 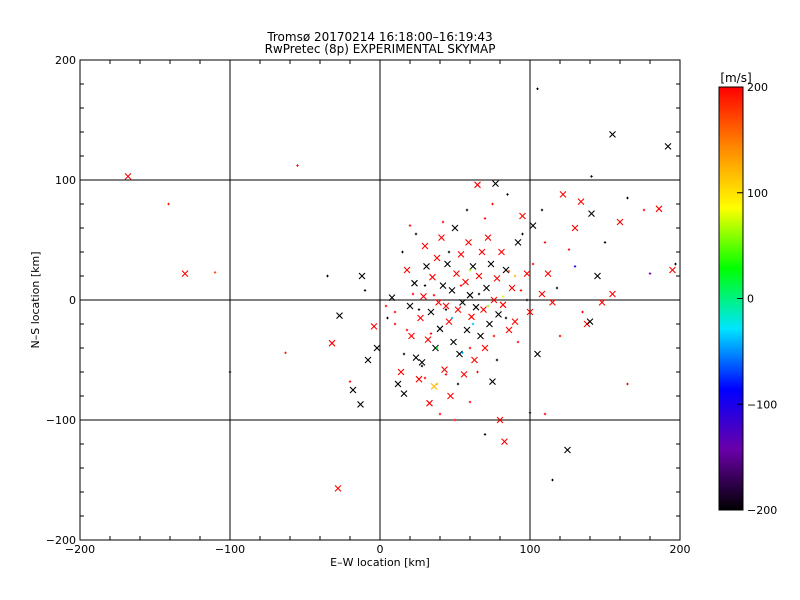 I want to click on x-tick-label: 200, so click(x=680, y=549).